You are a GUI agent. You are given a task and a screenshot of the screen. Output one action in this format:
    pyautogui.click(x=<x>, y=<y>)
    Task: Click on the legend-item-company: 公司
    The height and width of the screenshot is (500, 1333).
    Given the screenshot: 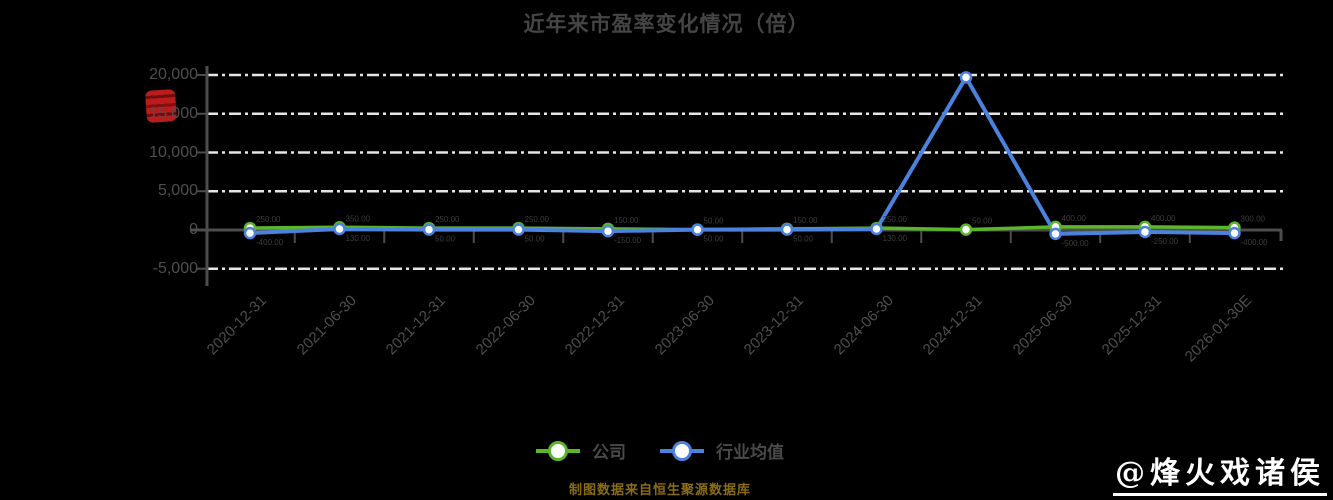 What is the action you would take?
    pyautogui.click(x=581, y=450)
    